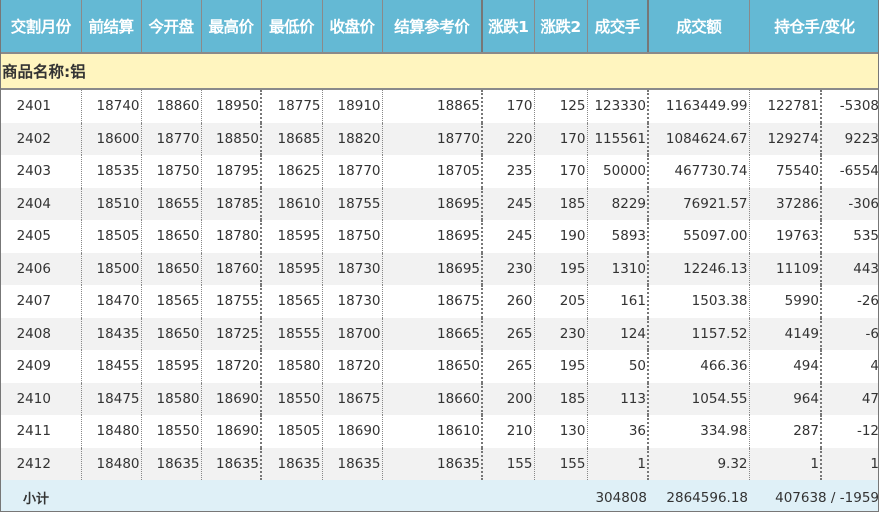 This screenshot has height=514, width=881. Describe the element at coordinates (352, 301) in the screenshot. I see `cell-close: 18730` at that location.